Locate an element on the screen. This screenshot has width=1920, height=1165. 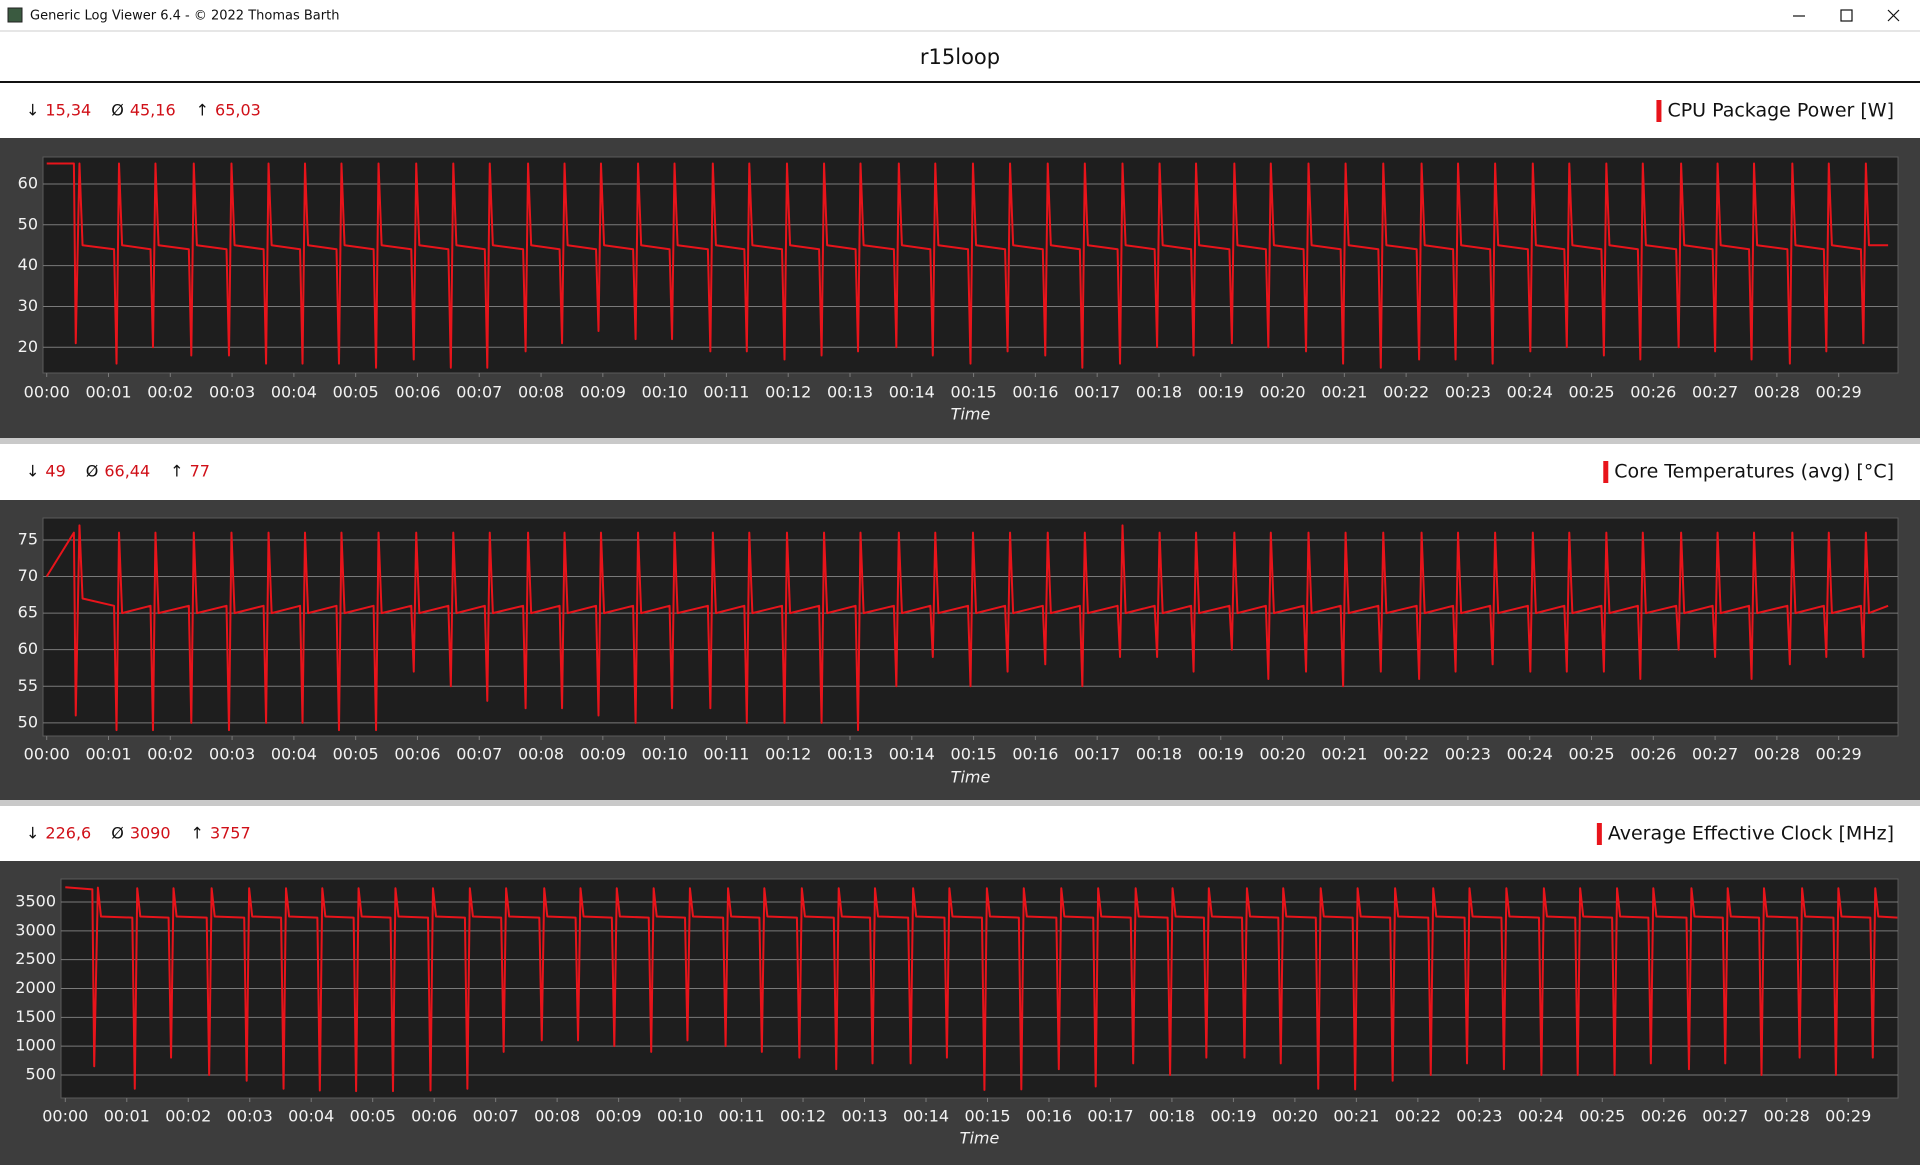
stat-value: 66,44 is located at coordinates (127, 471).